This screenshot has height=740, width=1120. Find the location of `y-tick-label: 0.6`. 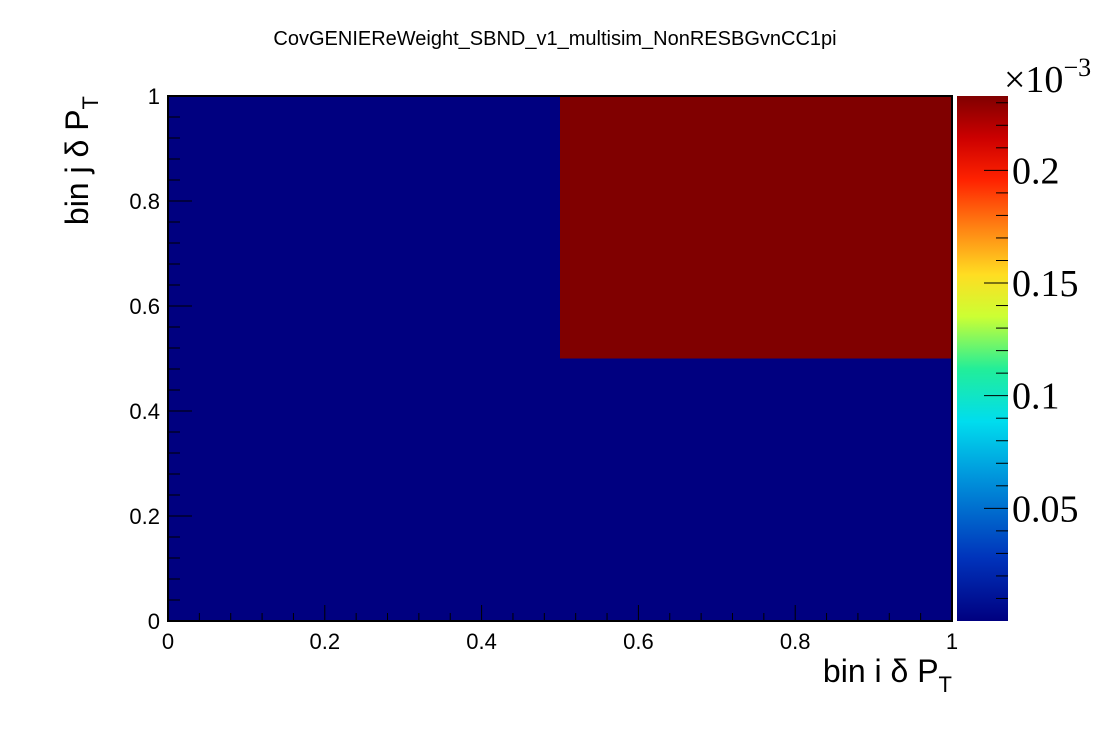

y-tick-label: 0.6 is located at coordinates (144, 306).